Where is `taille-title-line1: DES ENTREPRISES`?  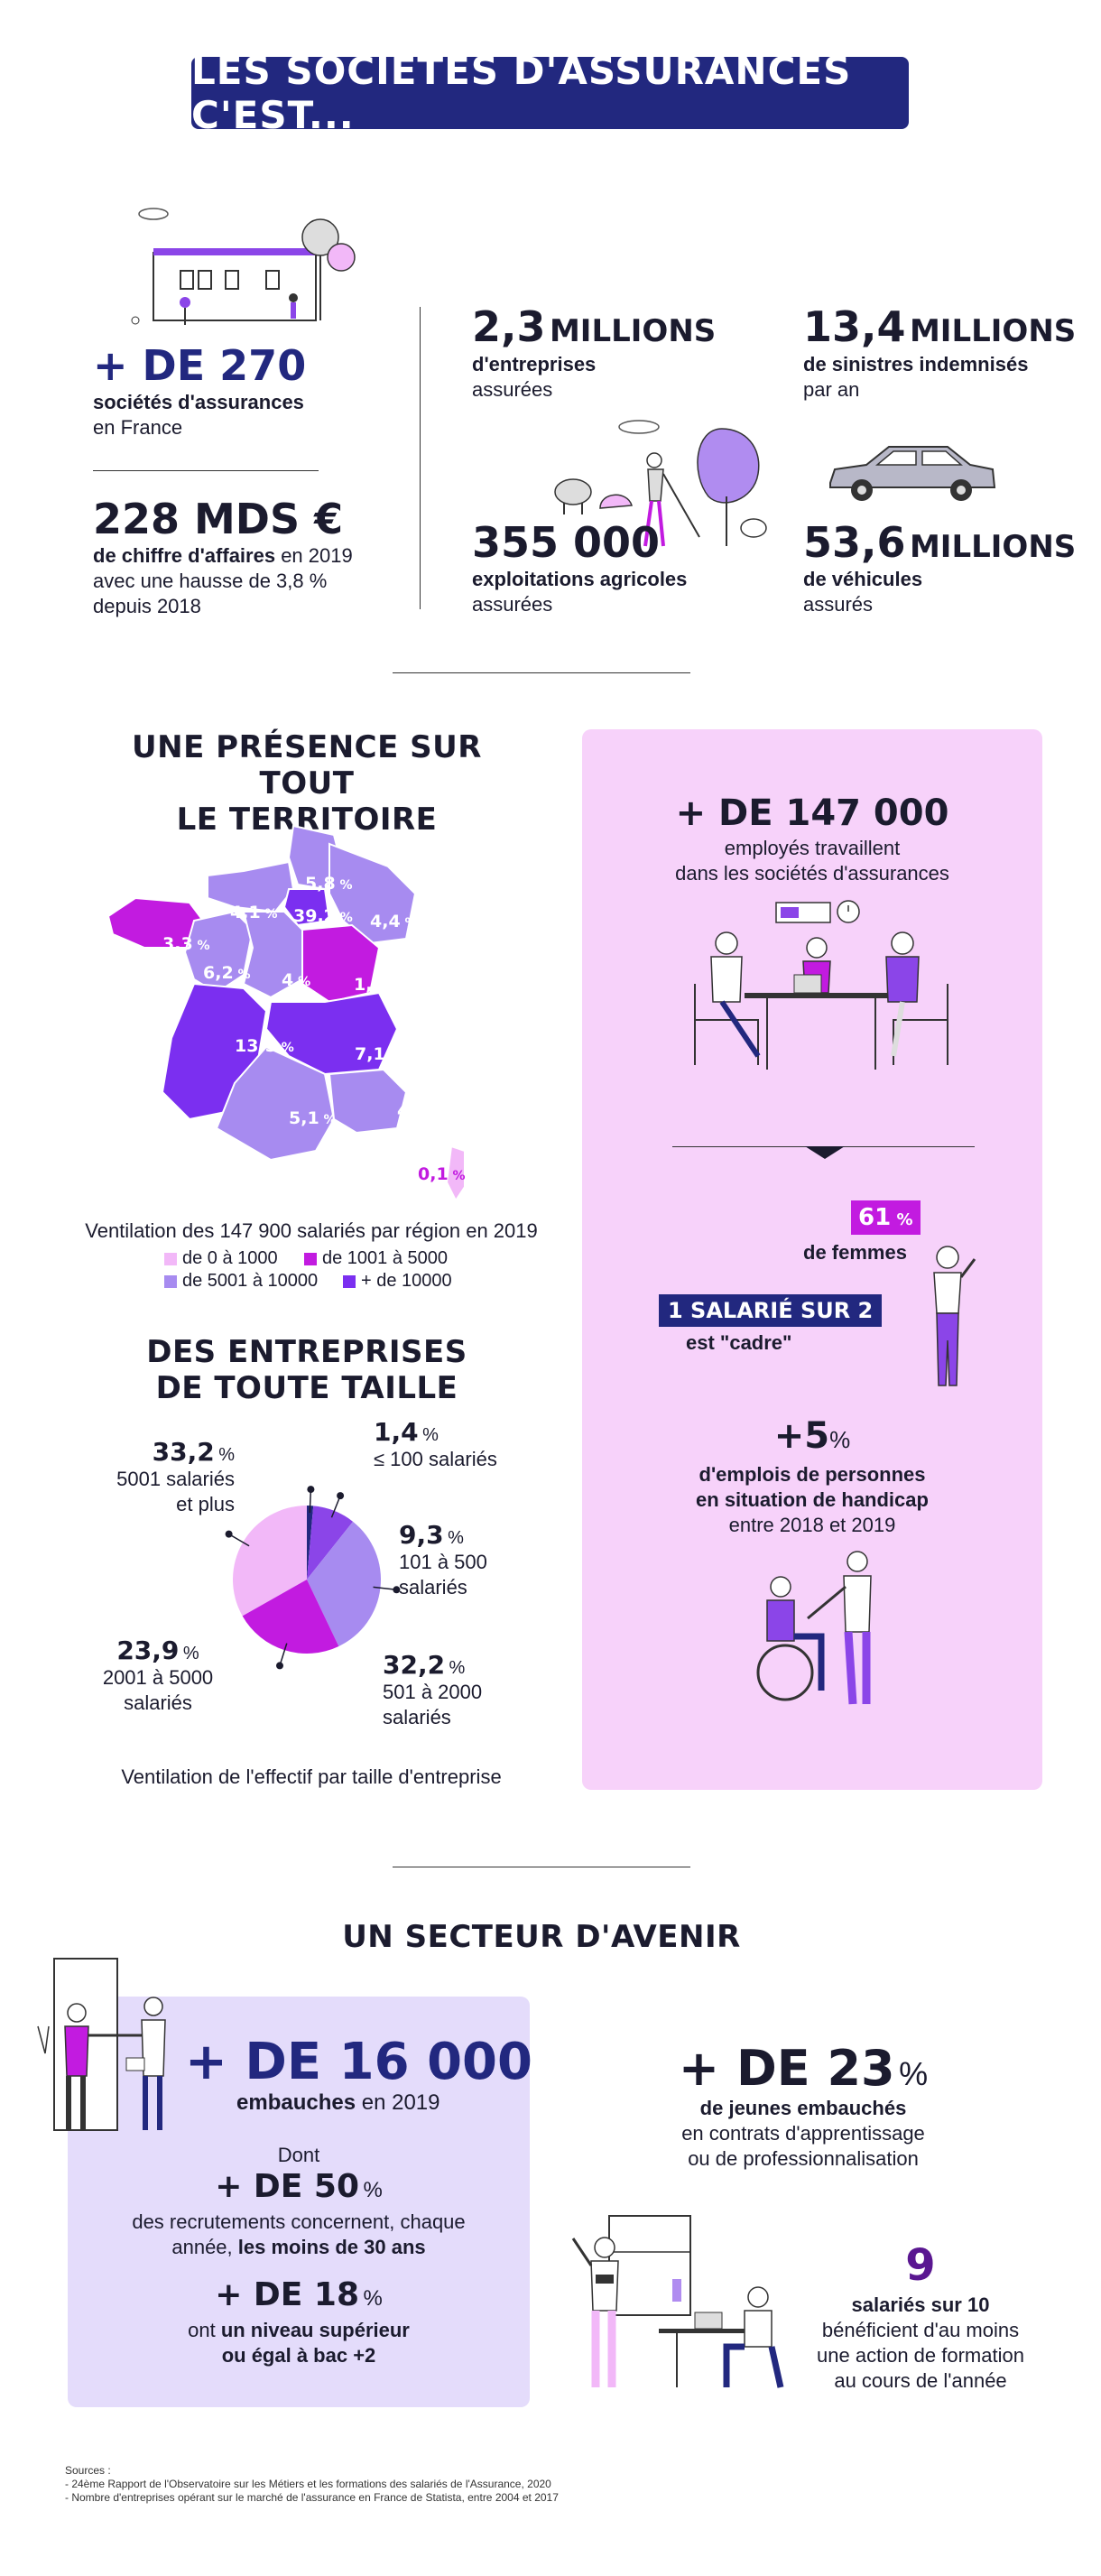
taille-title-line1: DES ENTREPRISES is located at coordinates (306, 1352).